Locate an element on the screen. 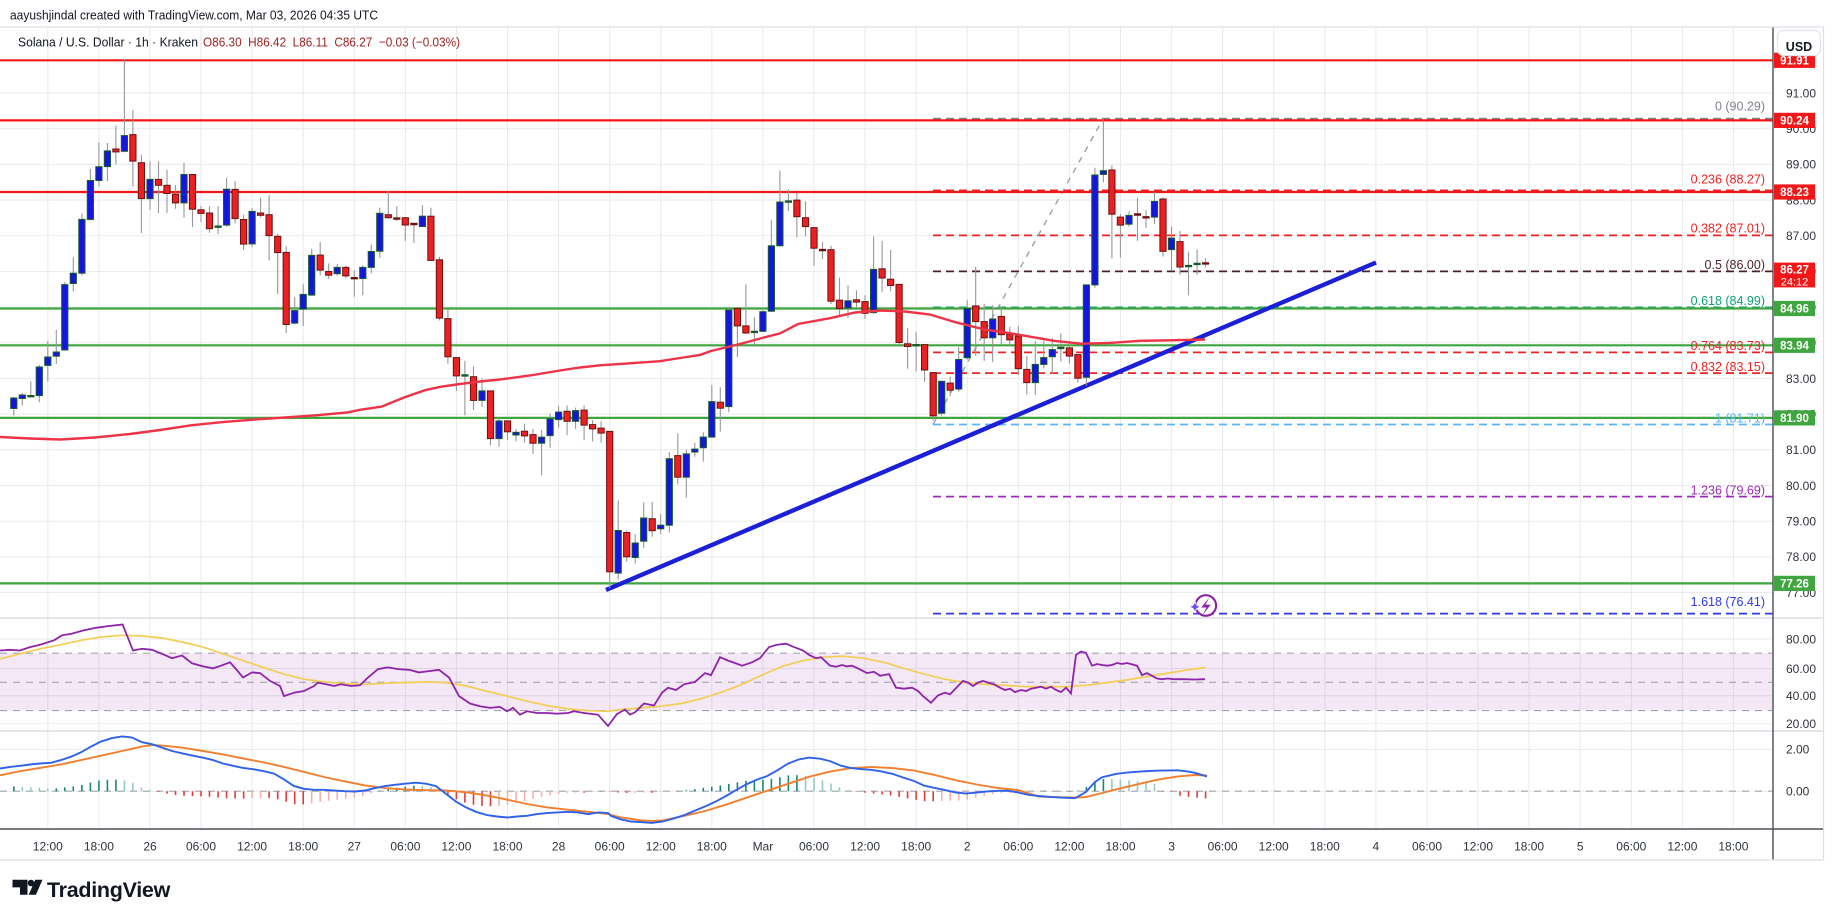  svg-text: 0.5 (86.00) is located at coordinates (1735, 265).